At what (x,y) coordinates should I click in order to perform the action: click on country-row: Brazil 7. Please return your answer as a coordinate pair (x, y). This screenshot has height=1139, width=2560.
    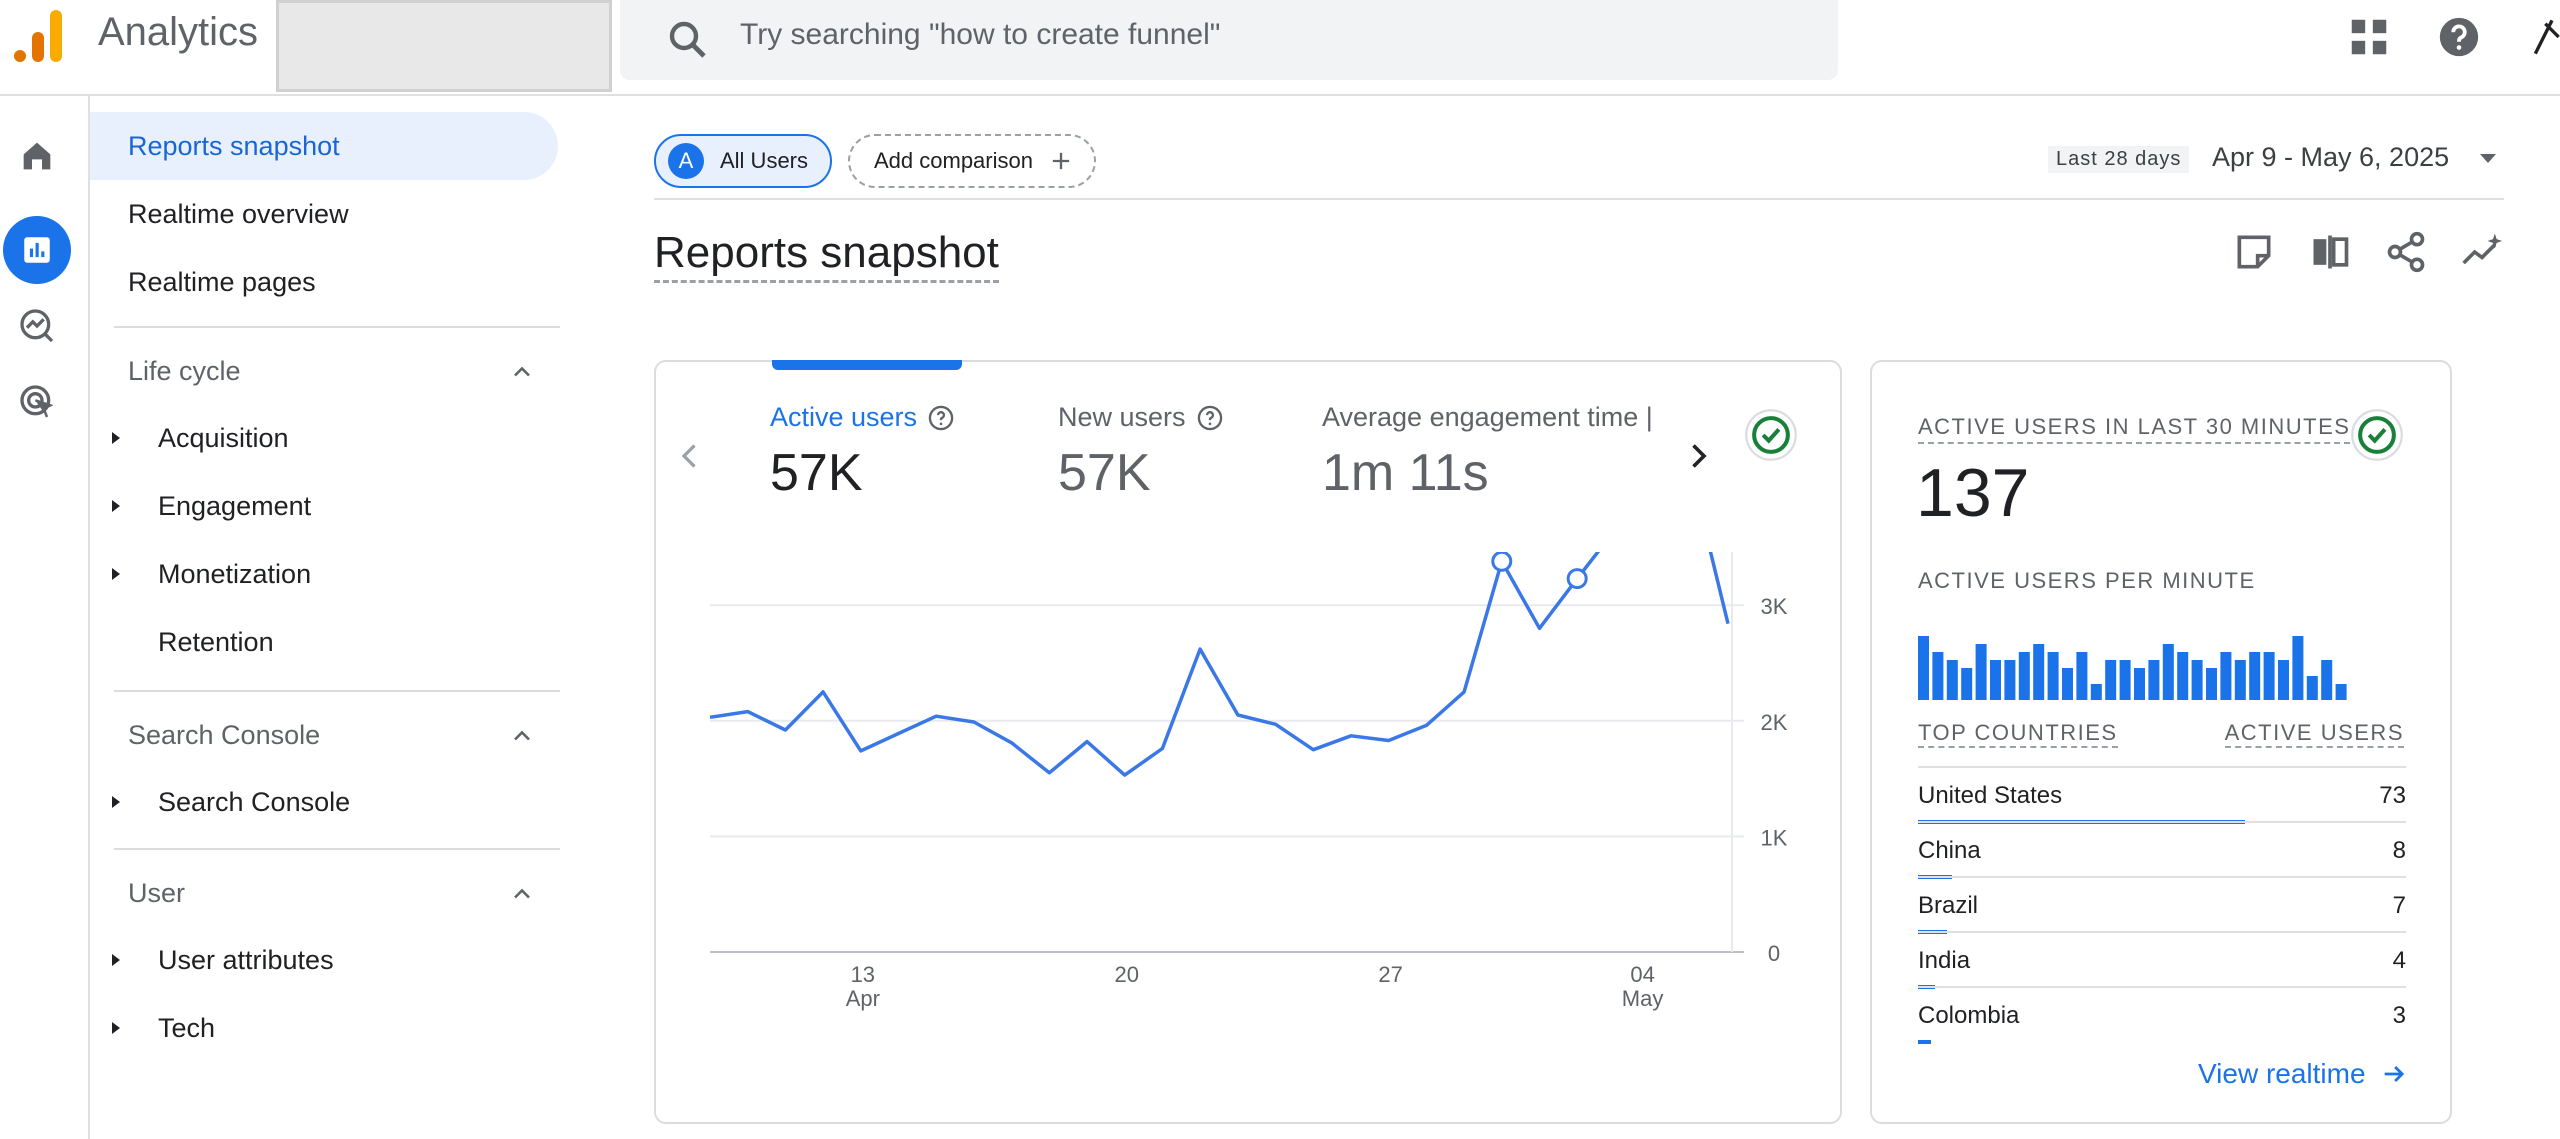
    Looking at the image, I should click on (2162, 905).